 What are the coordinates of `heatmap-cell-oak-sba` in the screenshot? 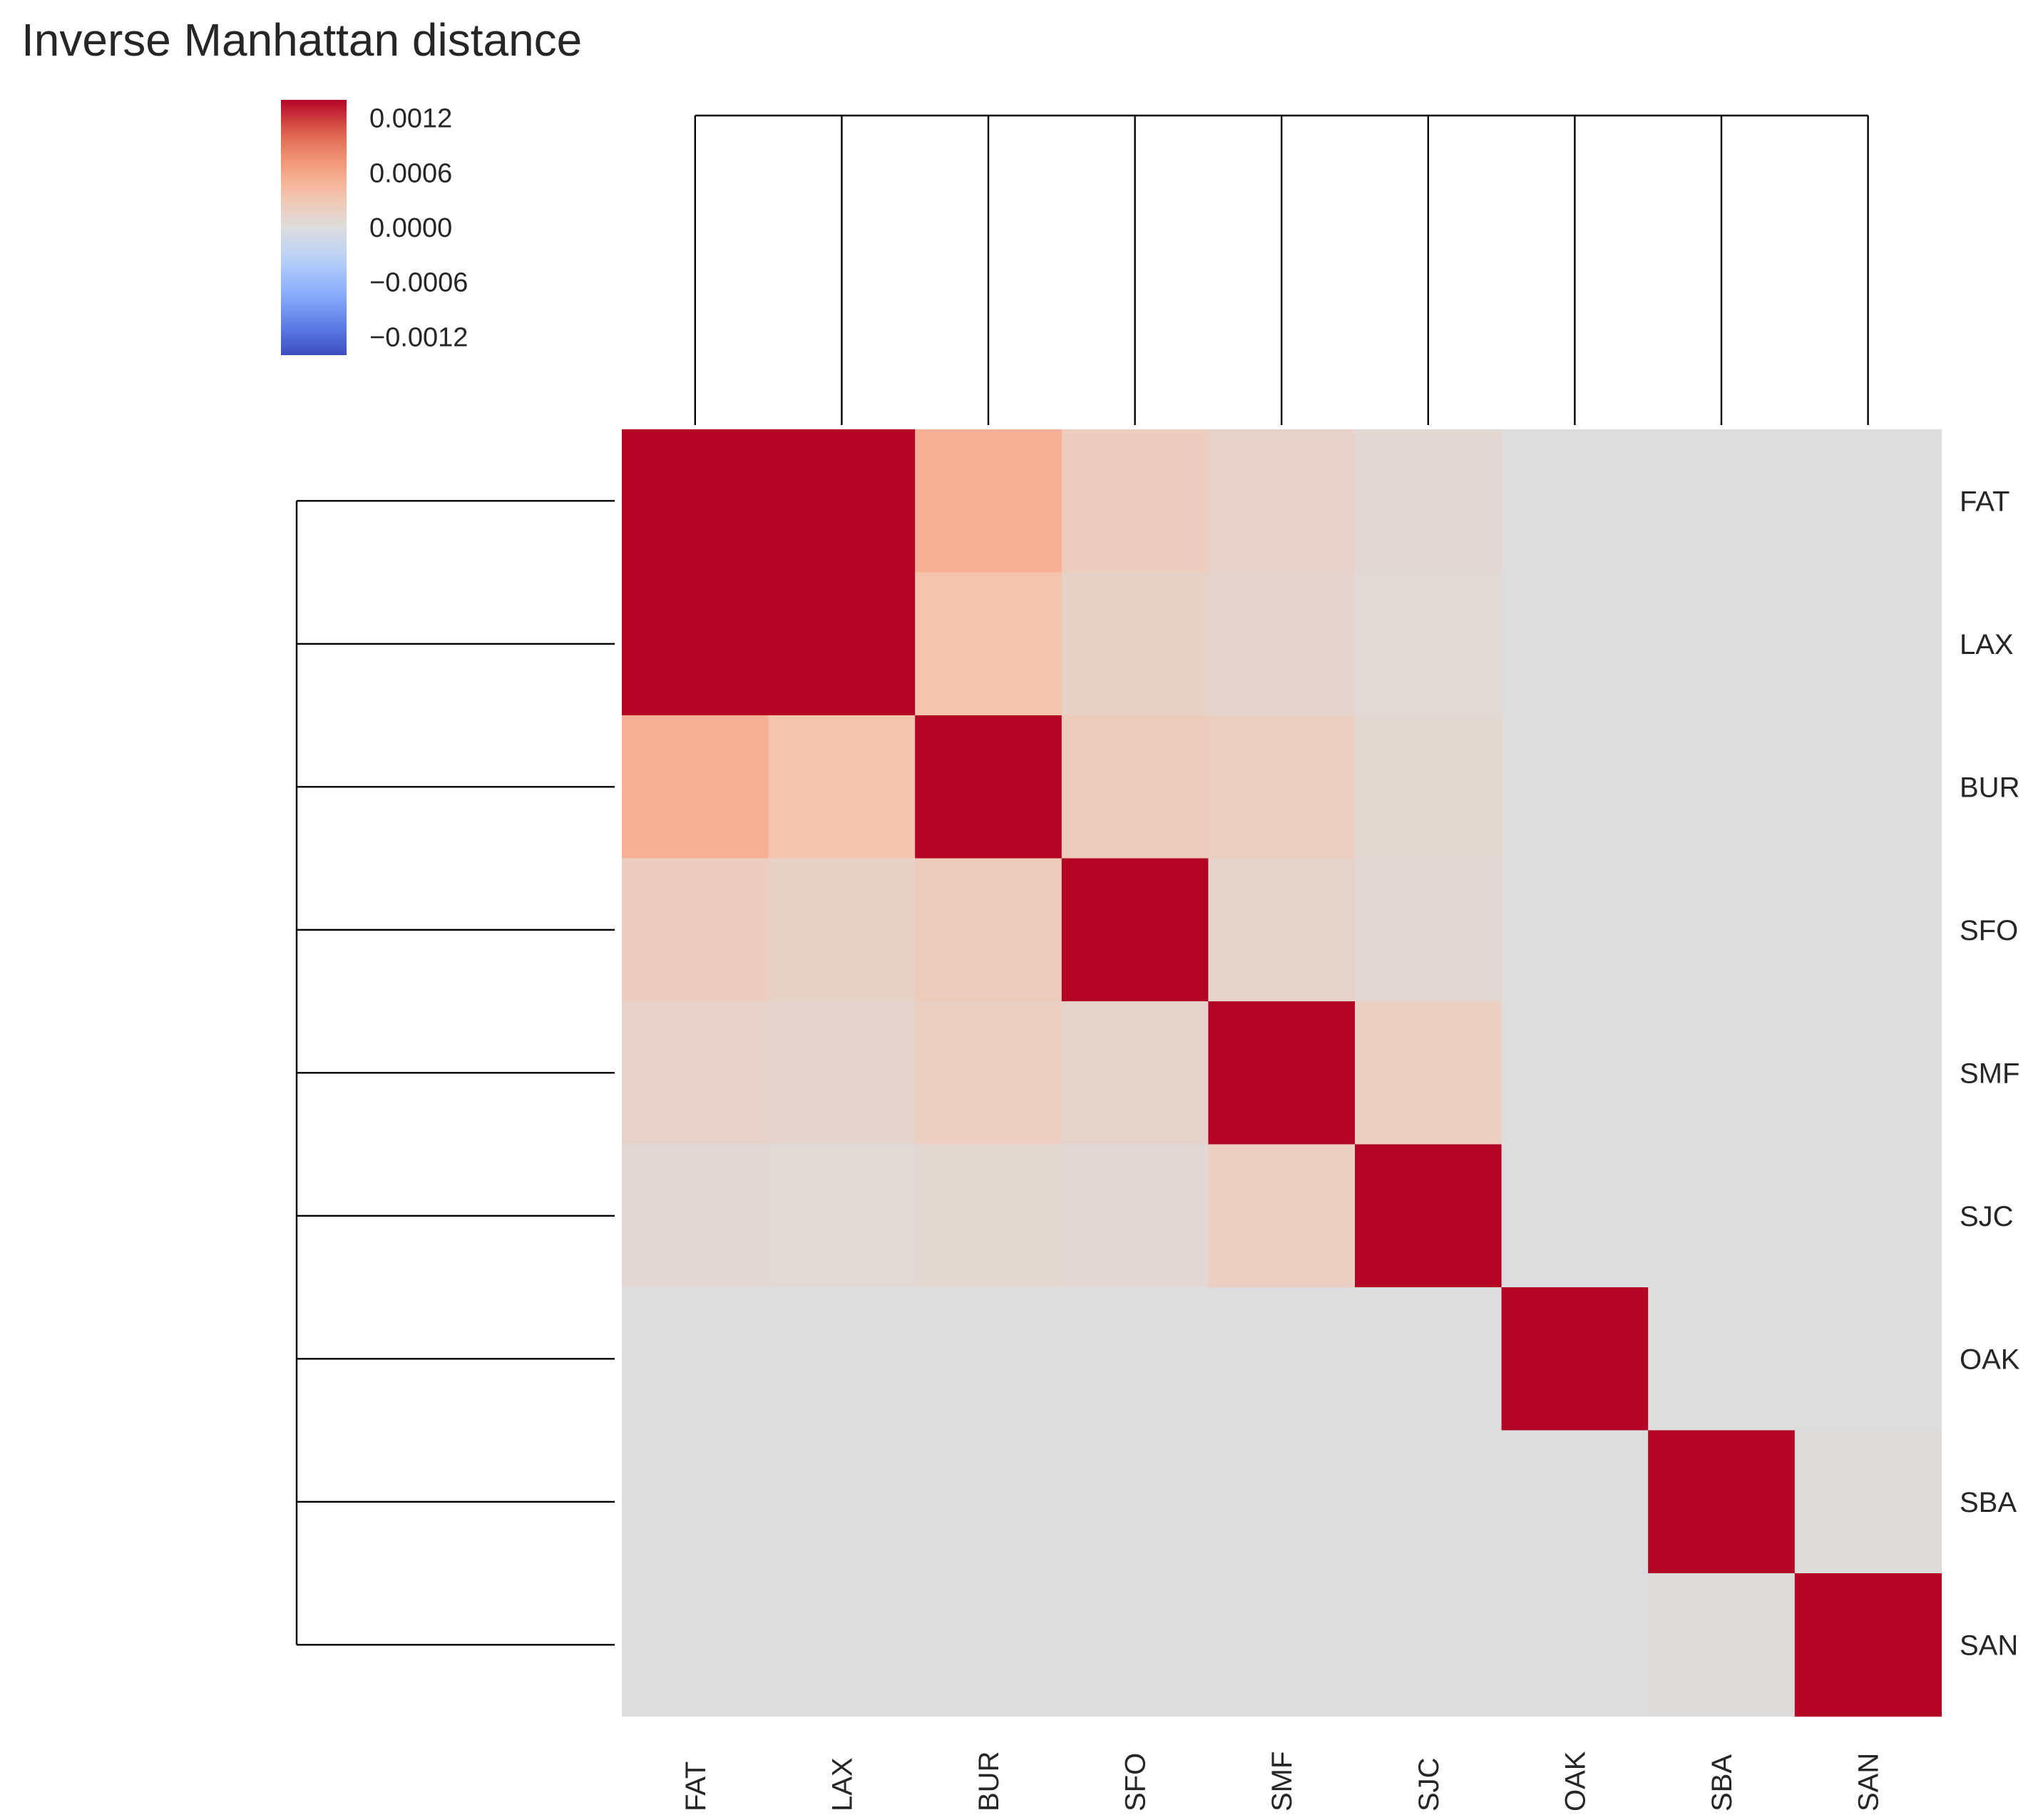 It's located at (1722, 1359).